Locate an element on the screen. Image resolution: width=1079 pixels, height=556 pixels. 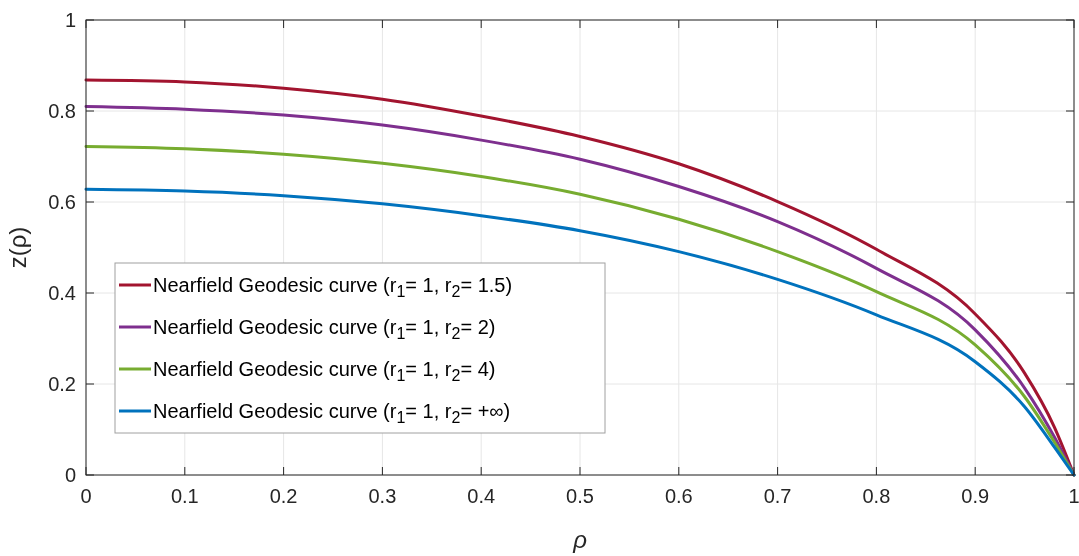
x-tick-label: 0 is located at coordinates (86, 496).